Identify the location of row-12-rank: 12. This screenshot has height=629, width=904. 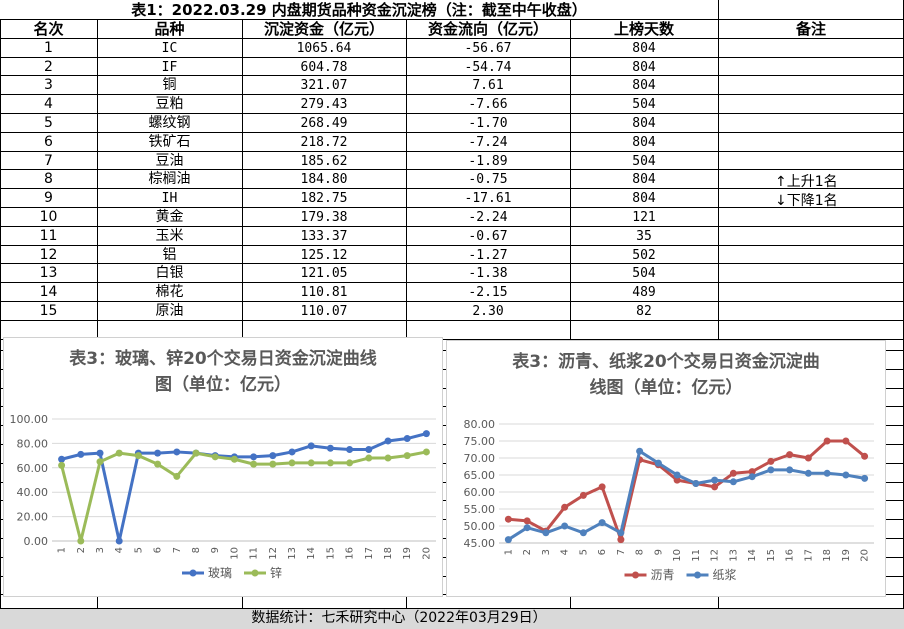
(48, 254).